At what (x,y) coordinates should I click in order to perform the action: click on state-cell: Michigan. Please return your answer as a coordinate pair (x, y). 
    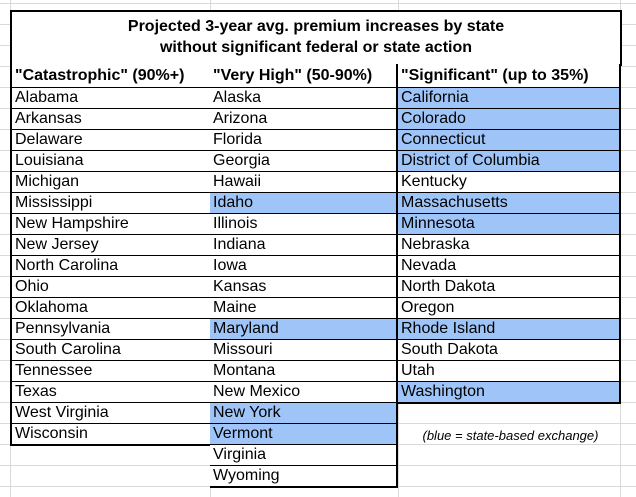
    Looking at the image, I should click on (111, 182).